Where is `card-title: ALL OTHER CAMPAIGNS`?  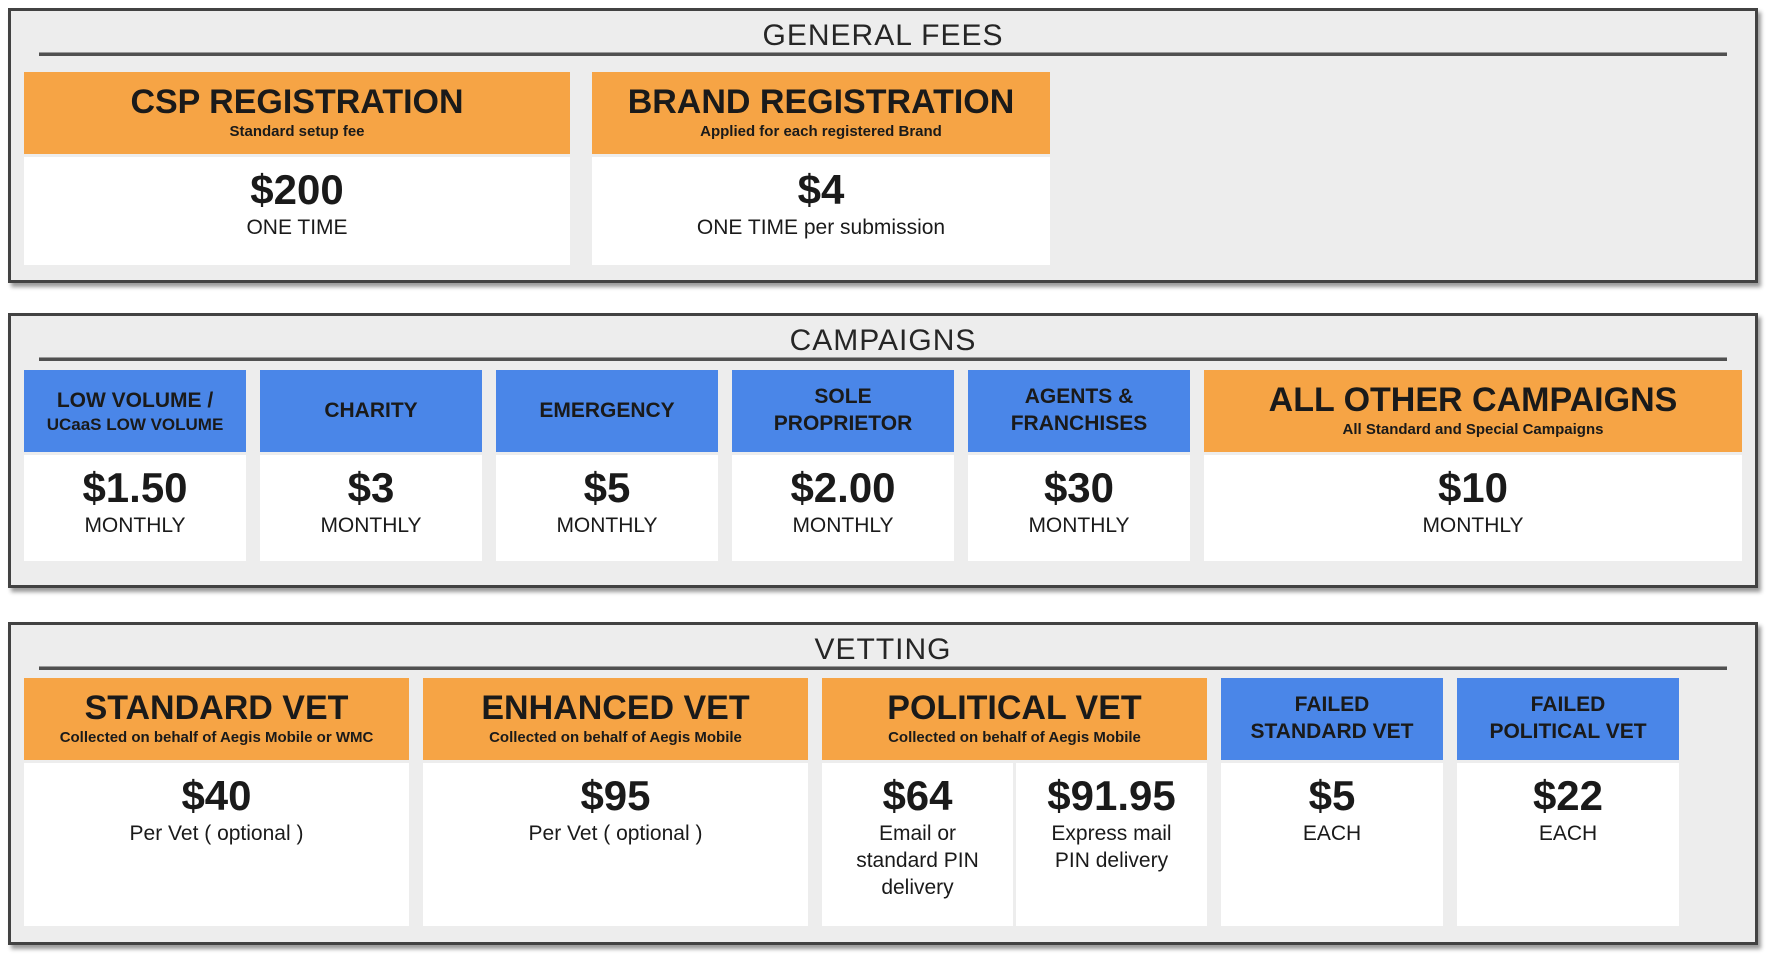
card-title: ALL OTHER CAMPAIGNS is located at coordinates (1473, 400).